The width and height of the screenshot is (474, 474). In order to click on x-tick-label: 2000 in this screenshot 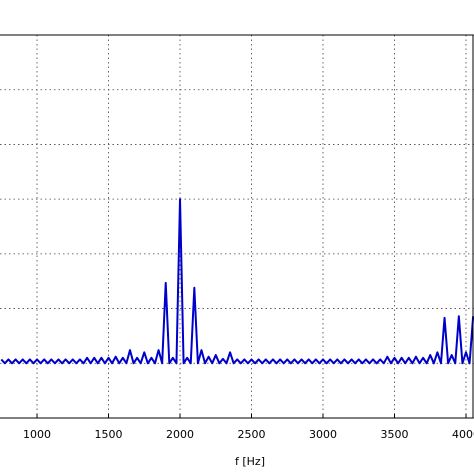, I will do `click(180, 434)`.